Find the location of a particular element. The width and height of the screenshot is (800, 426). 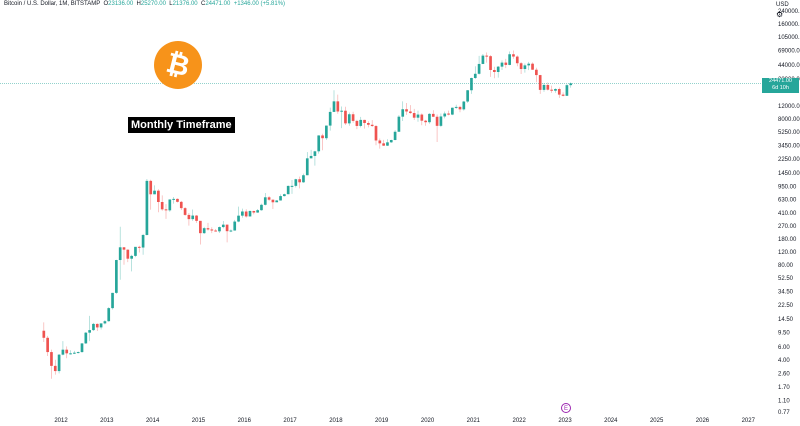

time-tick-label: 2023 is located at coordinates (565, 421).